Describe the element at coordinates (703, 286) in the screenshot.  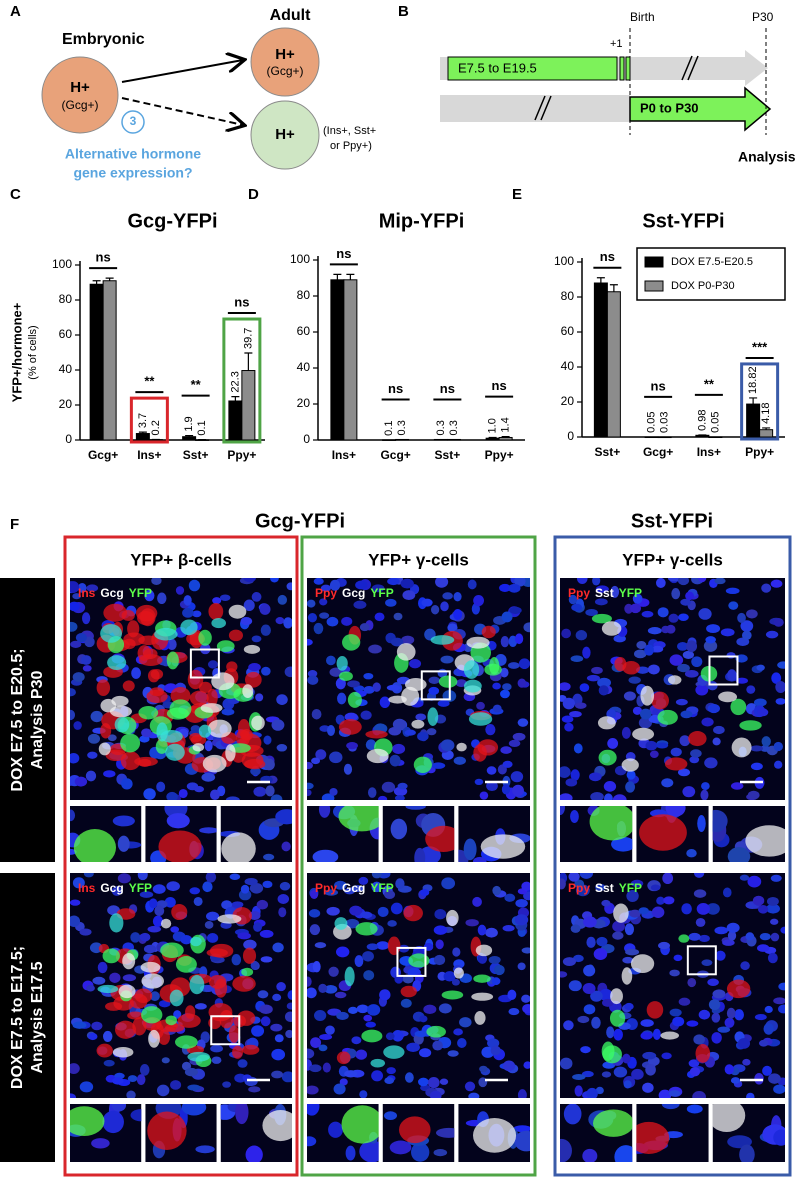
I see `legend-label: DOX P0-P30` at that location.